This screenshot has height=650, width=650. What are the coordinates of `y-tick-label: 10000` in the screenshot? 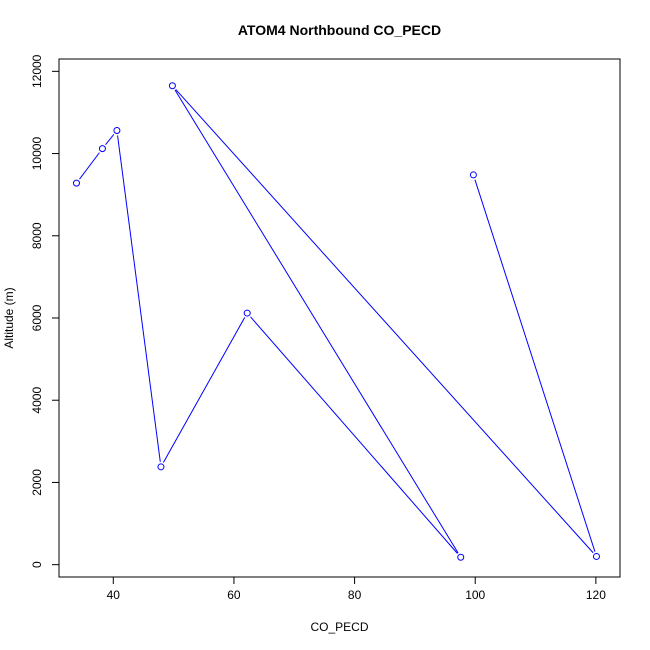 It's located at (37, 154).